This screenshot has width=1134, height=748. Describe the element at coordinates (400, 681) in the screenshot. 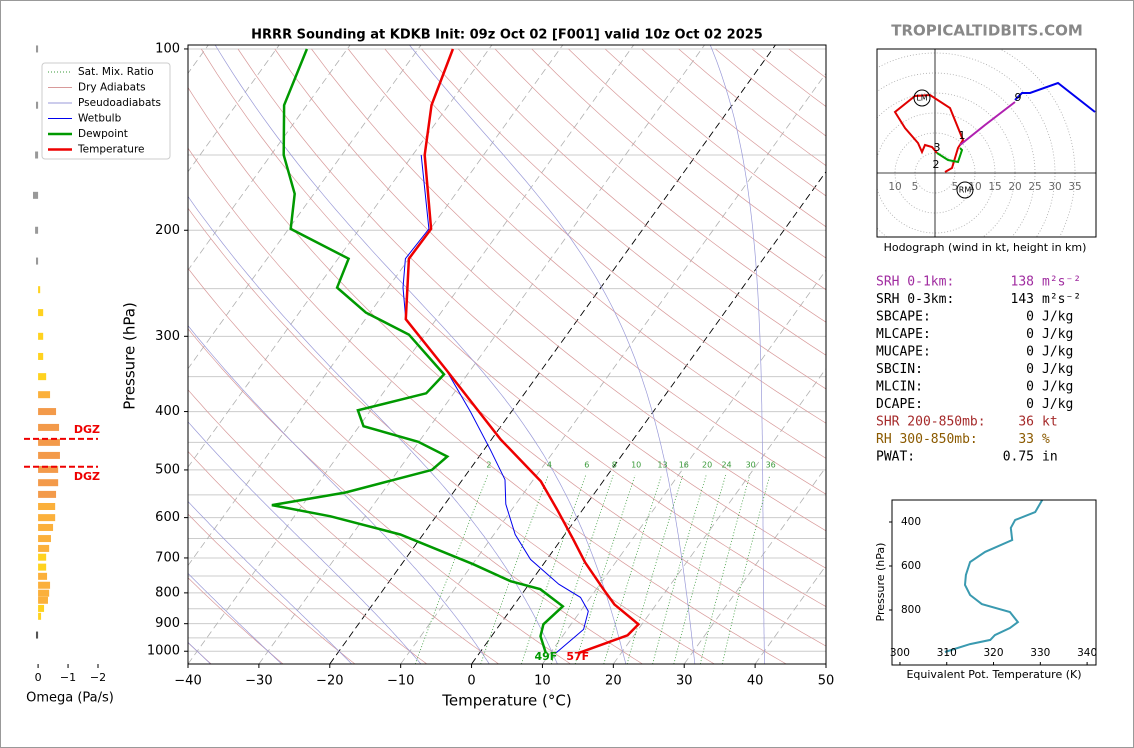

I see `x-tick-label: −10` at that location.